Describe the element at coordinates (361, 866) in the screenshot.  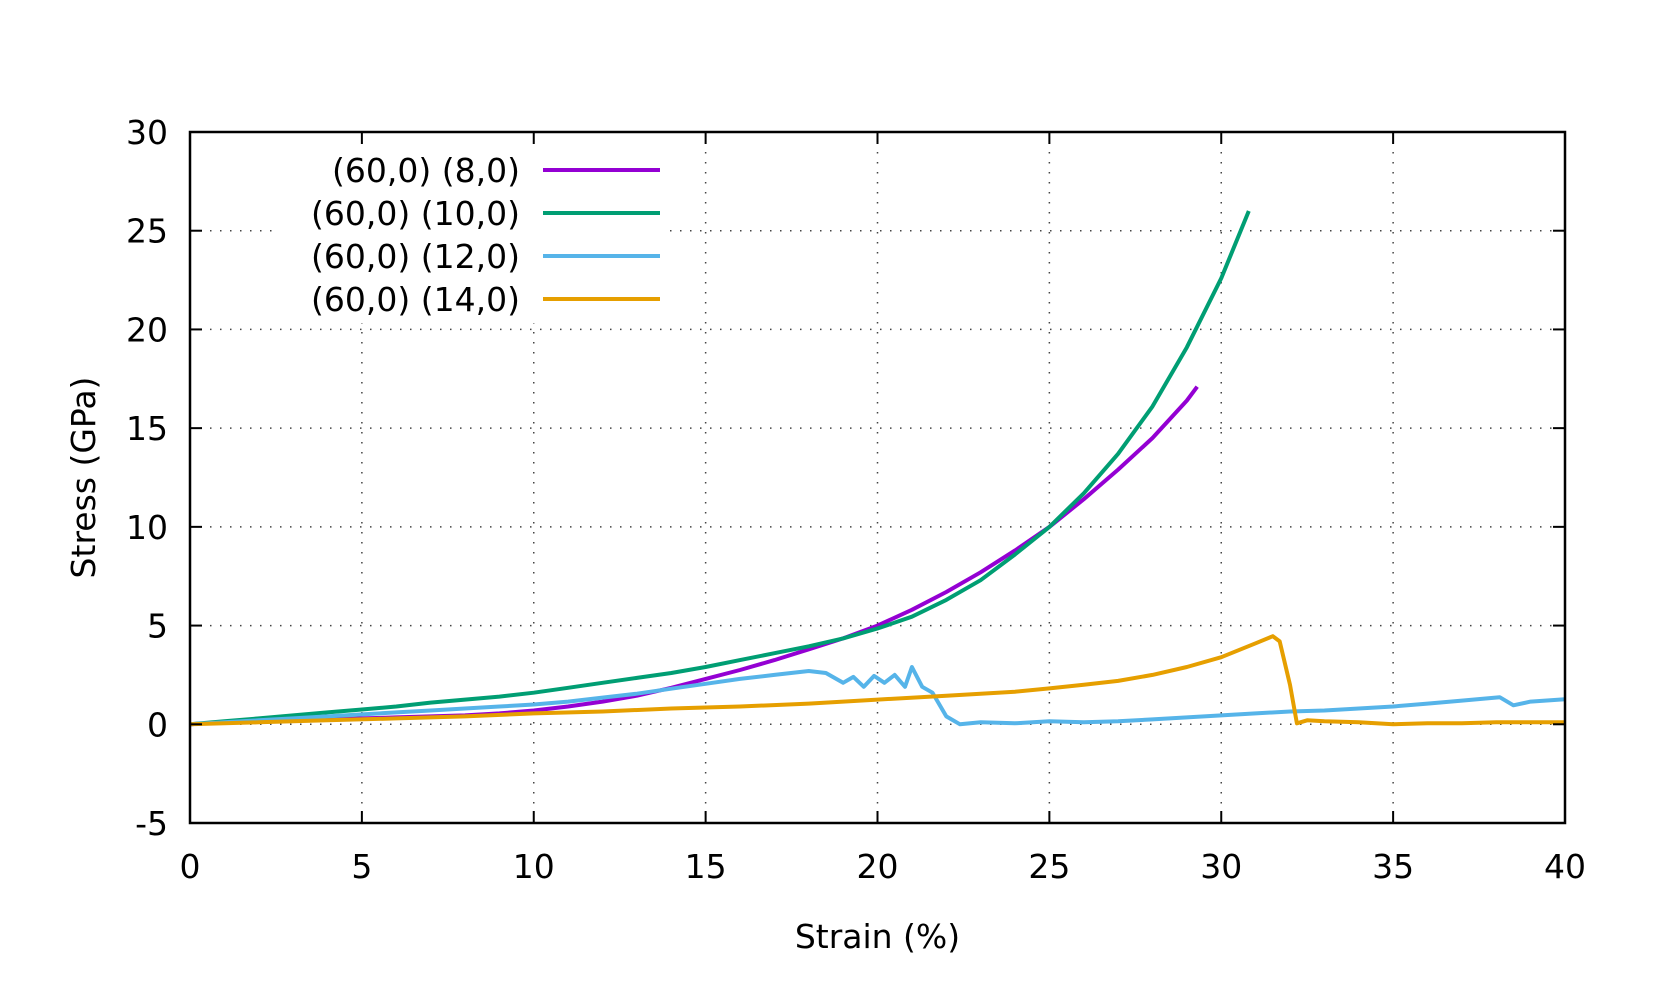
I see `x-tick-label: 5` at that location.